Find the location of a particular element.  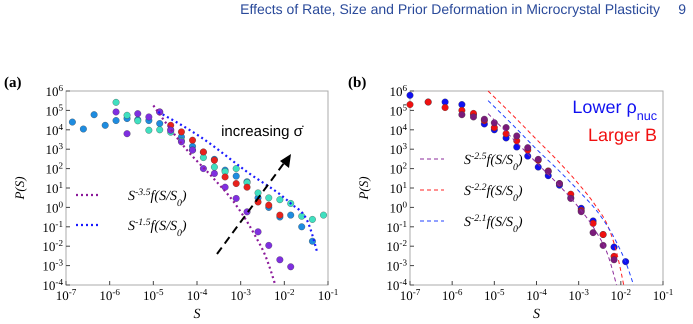

chart-title: (a) is located at coordinates (13, 83).